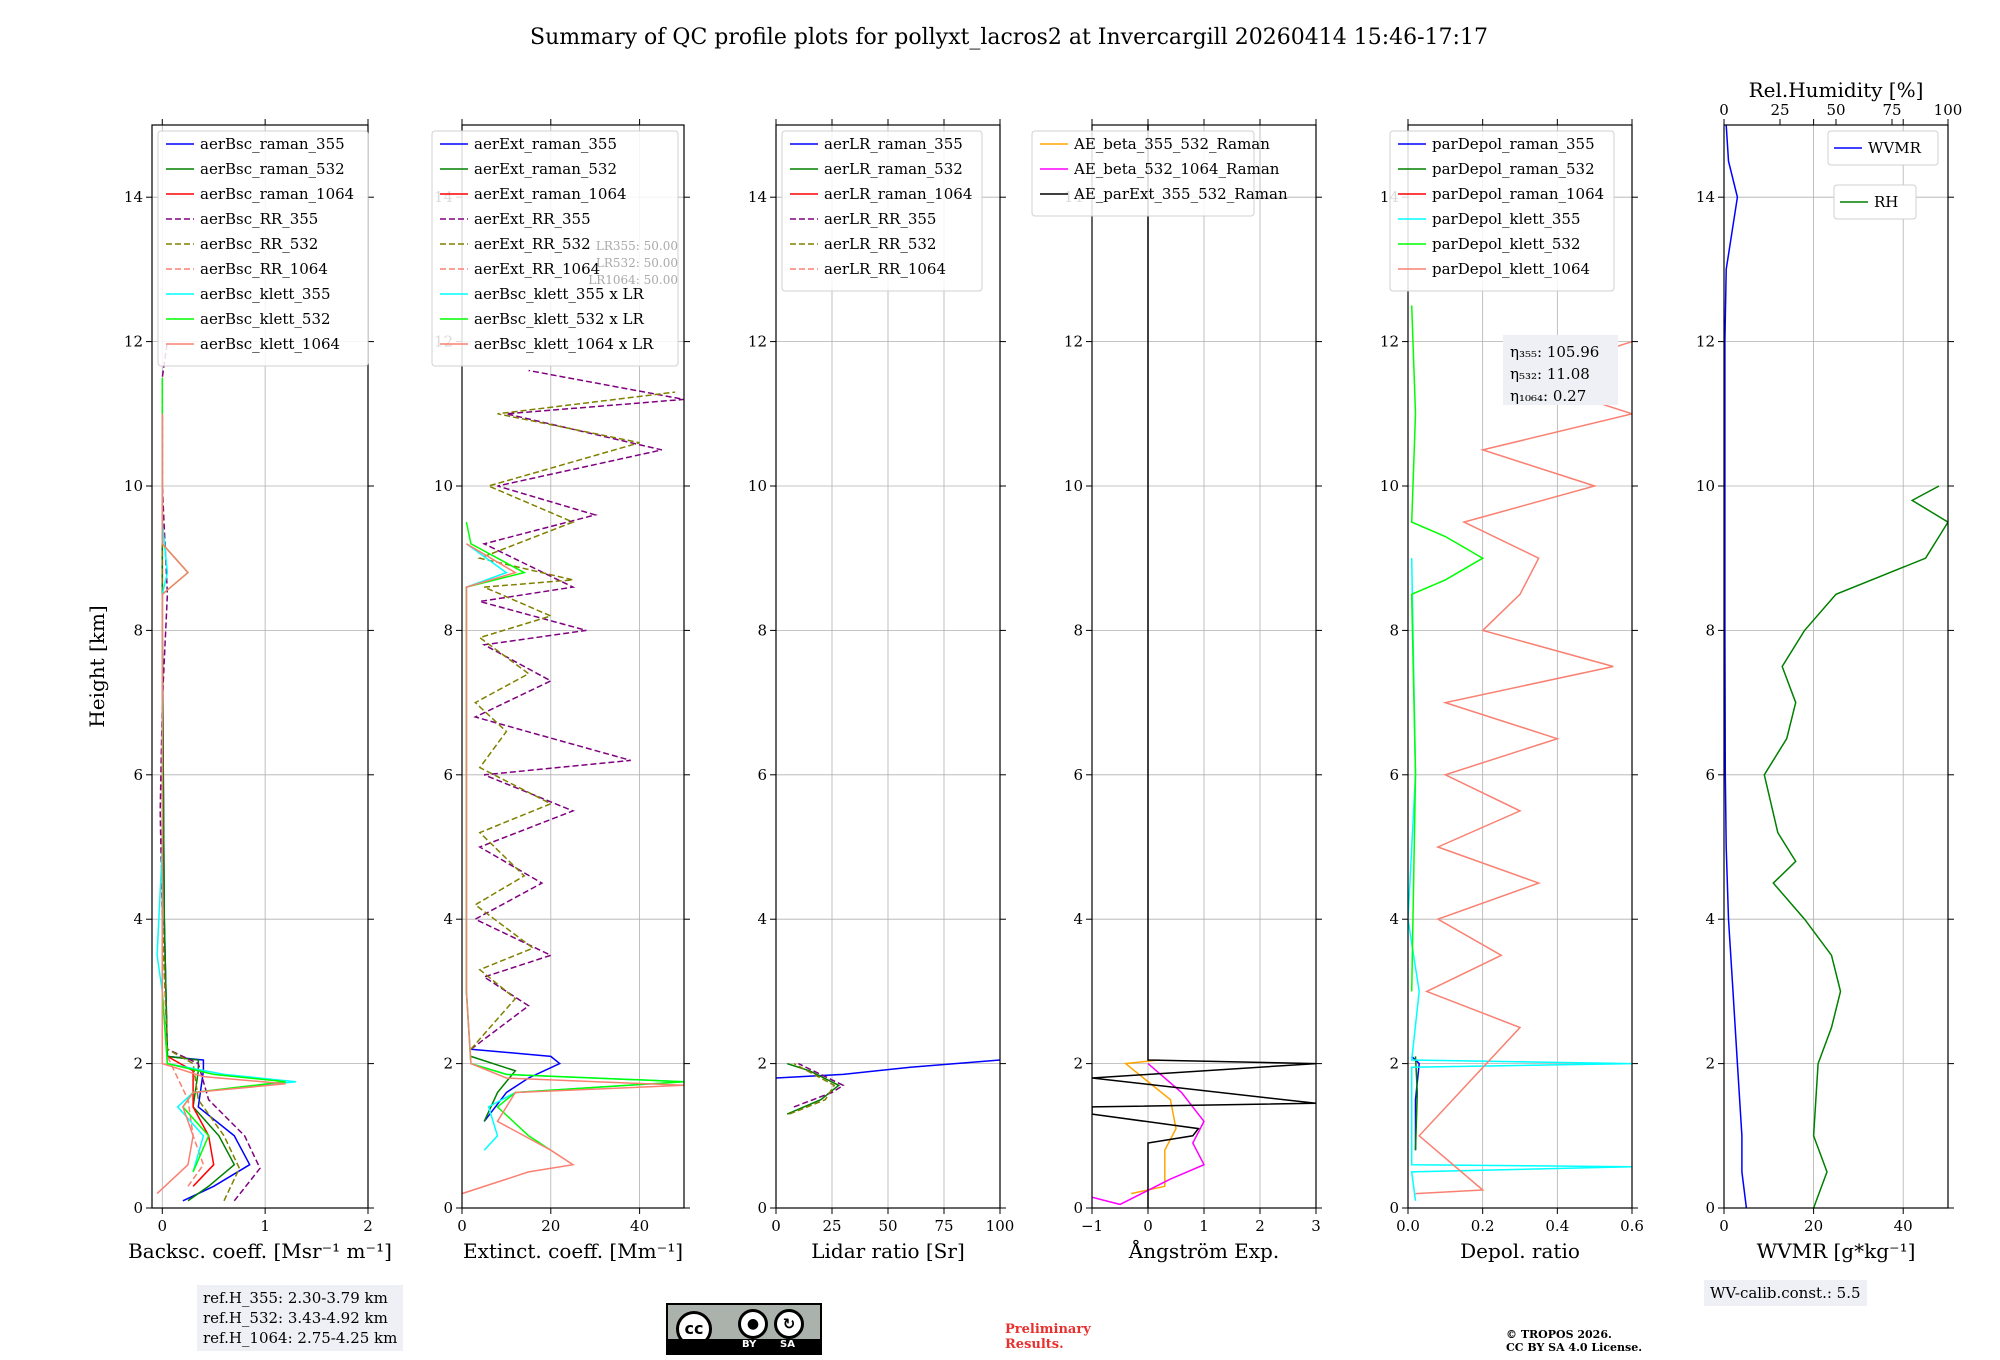 Image resolution: width=2000 pixels, height=1360 pixels. Describe the element at coordinates (1000, 1226) in the screenshot. I see `x-tick-label: 100` at that location.